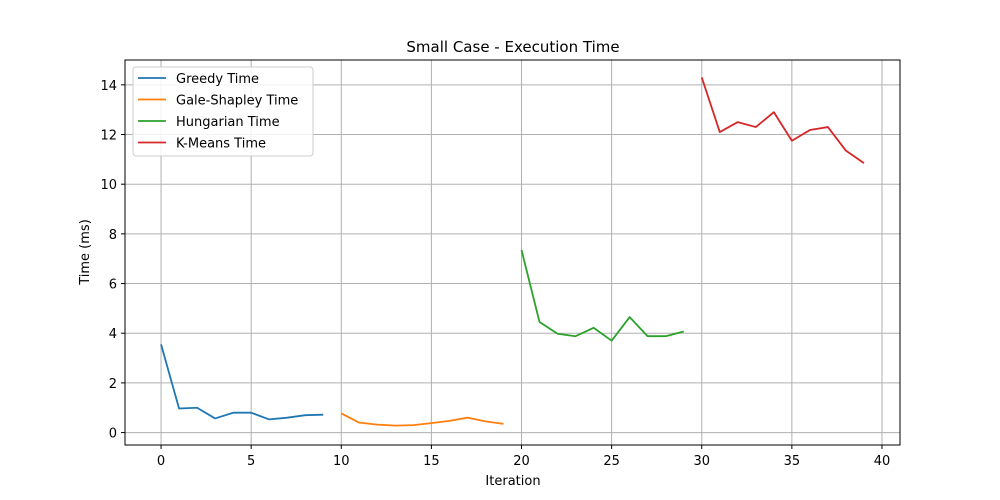 The image size is (1000, 500). I want to click on chart-title: Small Case - Execution Time, so click(512, 47).